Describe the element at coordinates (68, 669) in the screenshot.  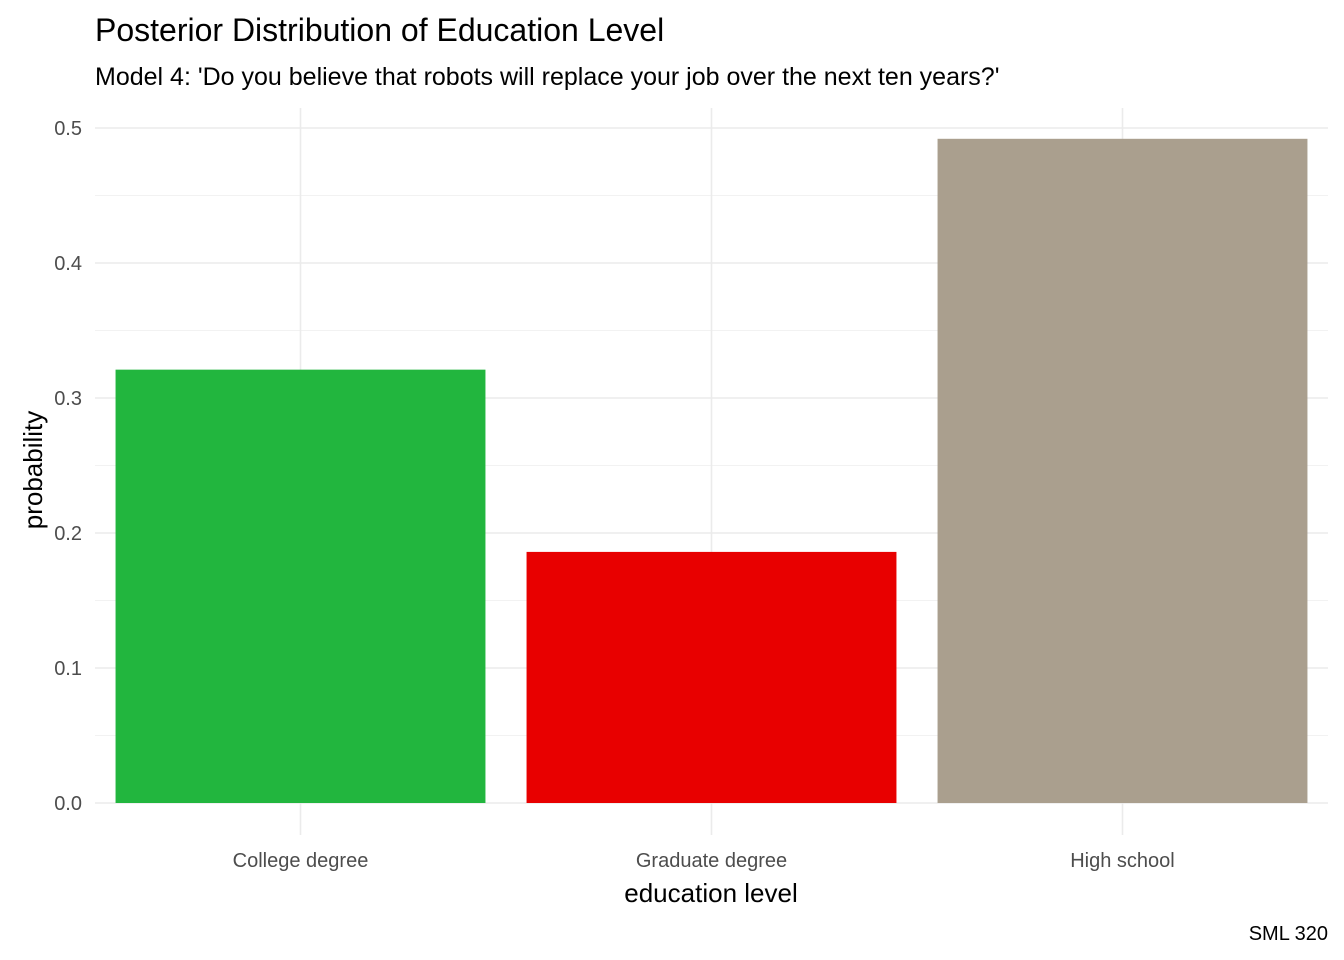
I see `y-tick-label: 0.1` at that location.